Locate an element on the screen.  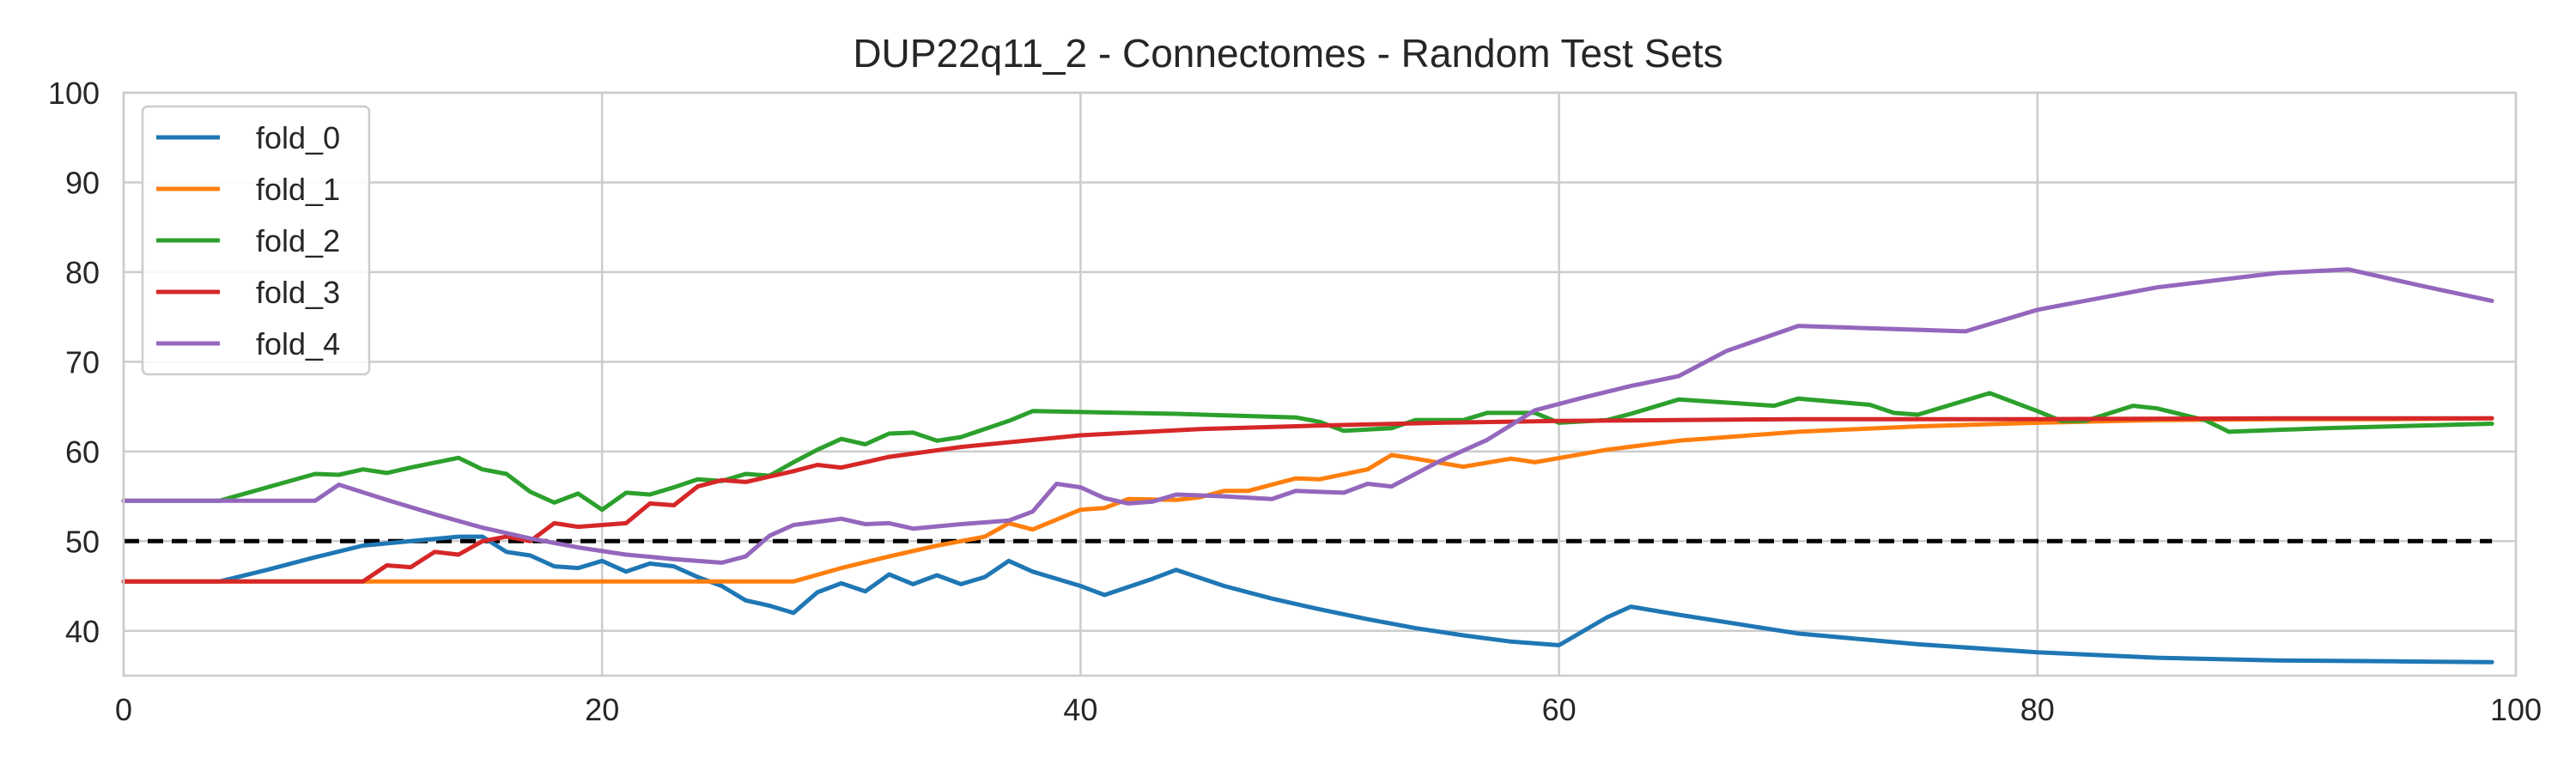
y-tick-label: 70 is located at coordinates (82, 361).